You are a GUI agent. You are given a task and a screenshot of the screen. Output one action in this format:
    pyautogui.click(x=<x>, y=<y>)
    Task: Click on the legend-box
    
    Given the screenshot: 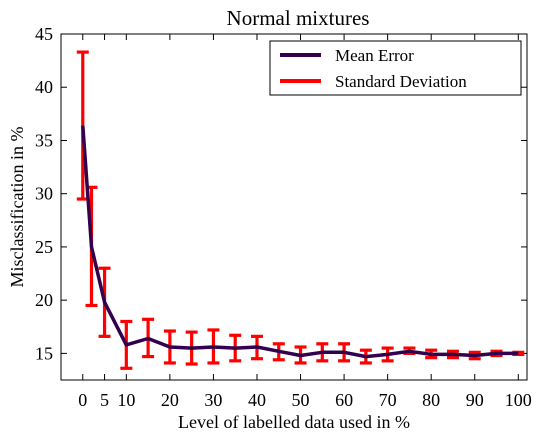 What is the action you would take?
    pyautogui.click(x=395, y=68)
    